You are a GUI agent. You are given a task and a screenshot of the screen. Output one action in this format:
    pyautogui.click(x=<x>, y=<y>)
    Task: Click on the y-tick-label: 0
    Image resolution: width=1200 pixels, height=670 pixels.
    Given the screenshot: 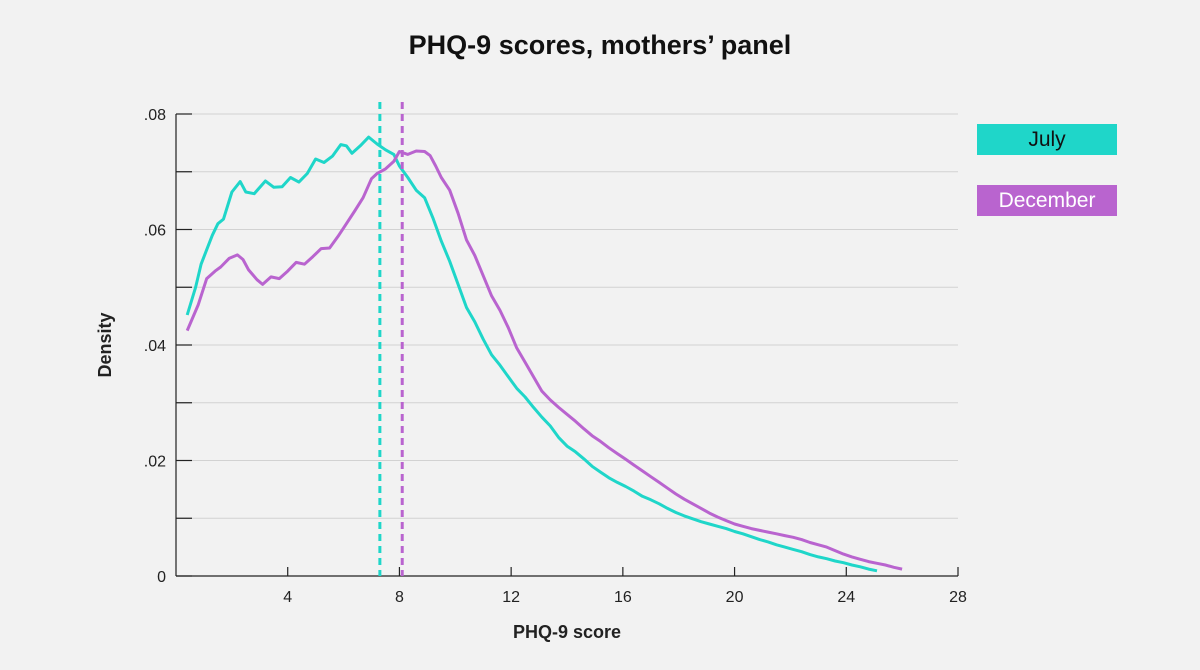 What is the action you would take?
    pyautogui.click(x=161, y=577)
    